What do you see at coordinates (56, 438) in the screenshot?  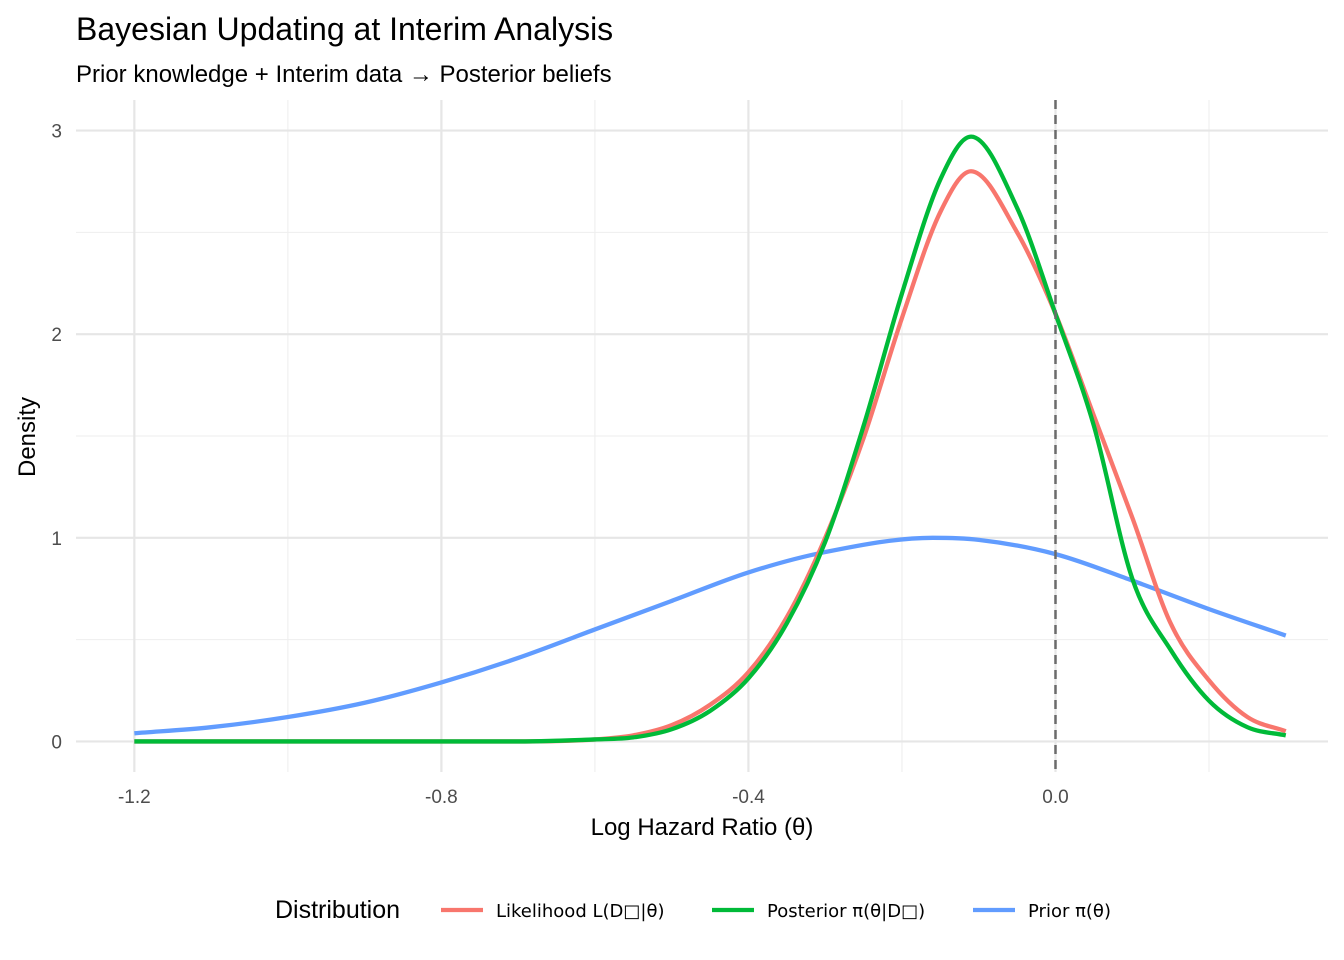 I see `y-tick-labels: 0 1 2 3` at bounding box center [56, 438].